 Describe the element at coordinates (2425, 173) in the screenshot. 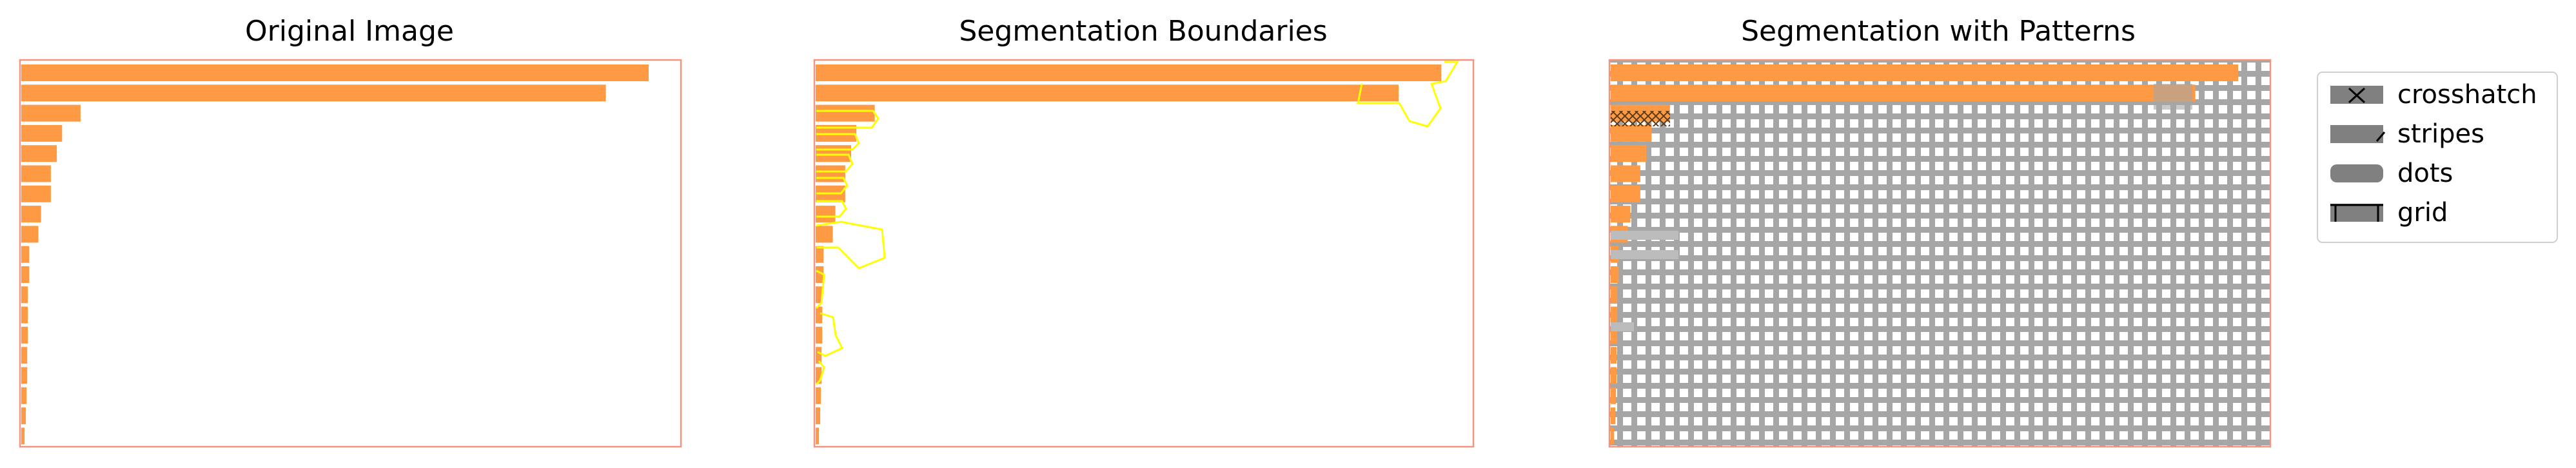

I see `legend-label-dots: dots` at that location.